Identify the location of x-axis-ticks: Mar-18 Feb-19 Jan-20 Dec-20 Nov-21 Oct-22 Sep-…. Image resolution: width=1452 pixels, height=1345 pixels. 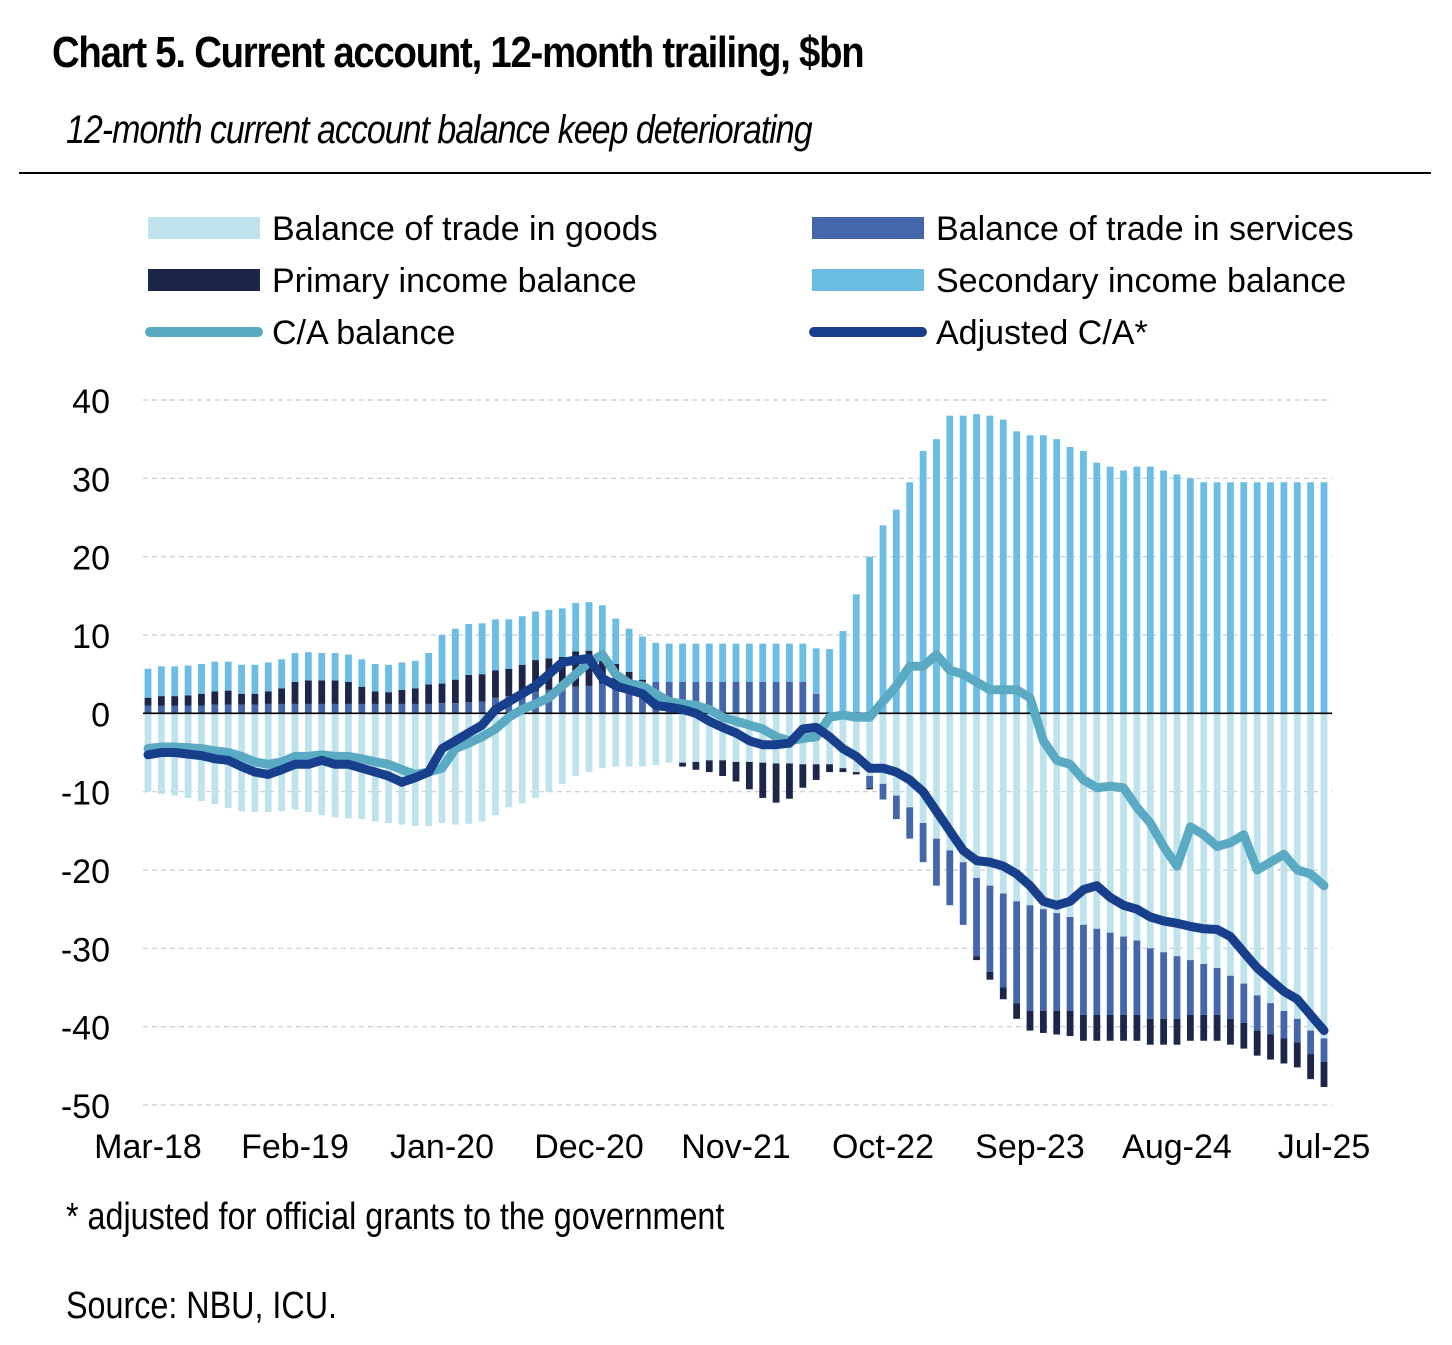
(732, 1147).